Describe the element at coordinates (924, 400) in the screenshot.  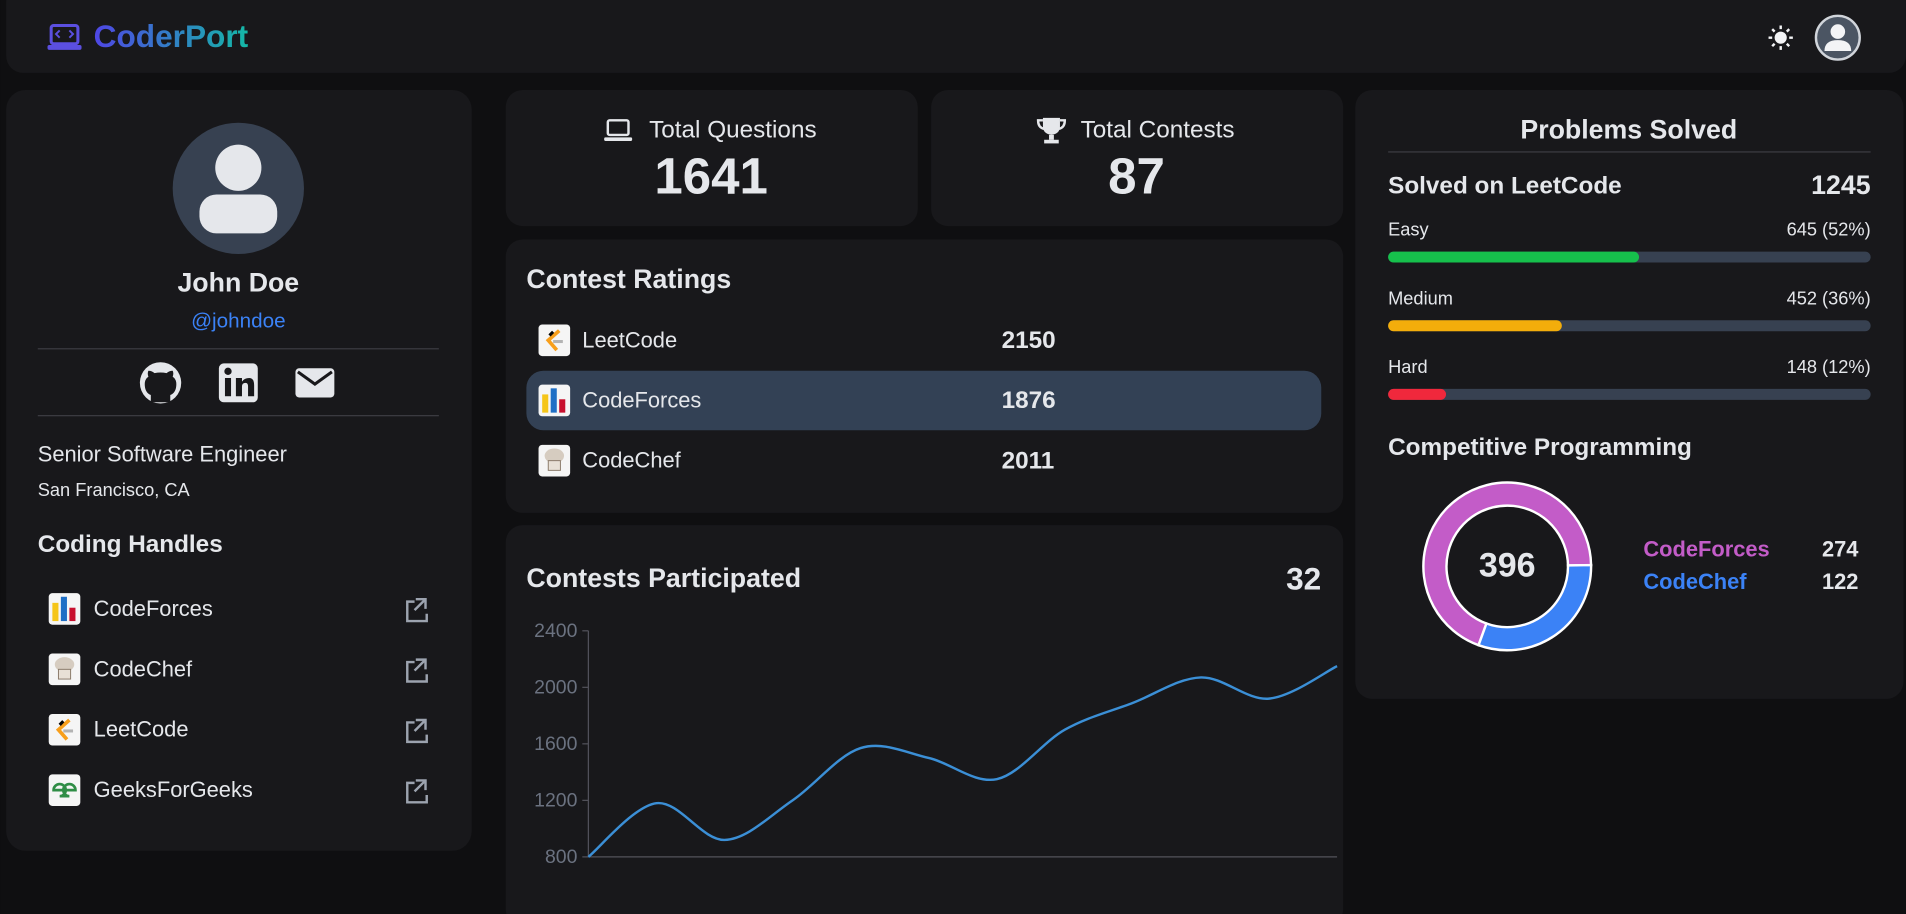
I see `row-highlight` at that location.